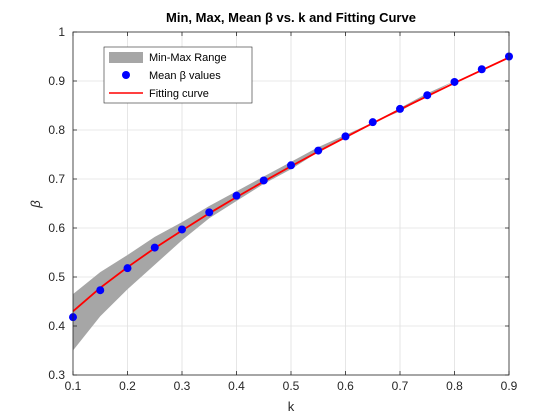  Describe the element at coordinates (56, 228) in the screenshot. I see `y-tick-label: 0.6` at that location.